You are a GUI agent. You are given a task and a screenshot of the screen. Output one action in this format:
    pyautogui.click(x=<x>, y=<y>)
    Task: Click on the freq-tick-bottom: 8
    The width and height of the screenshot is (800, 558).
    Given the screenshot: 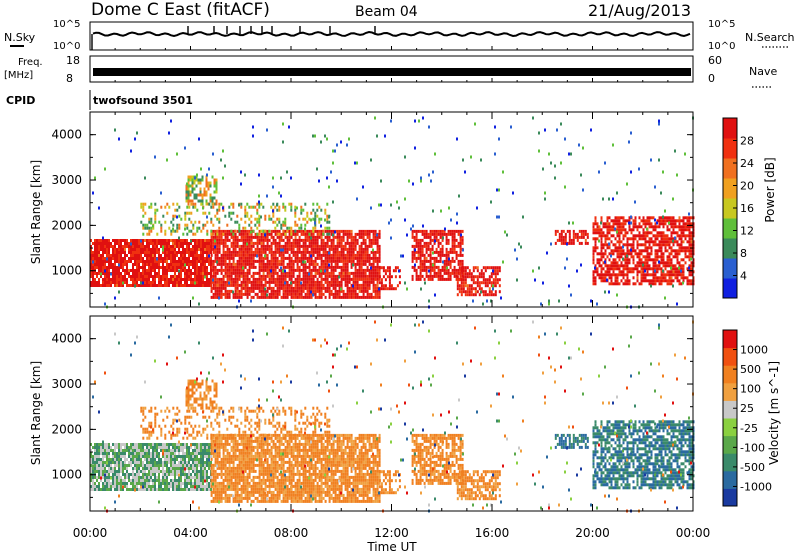 What is the action you would take?
    pyautogui.click(x=69, y=78)
    